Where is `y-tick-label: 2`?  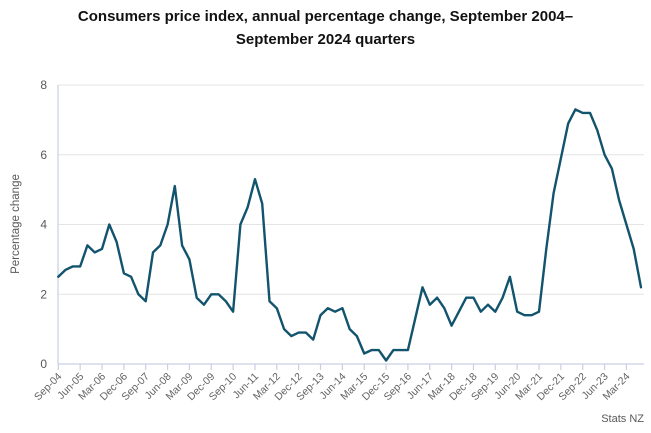
y-tick-label: 2 is located at coordinates (43, 294).